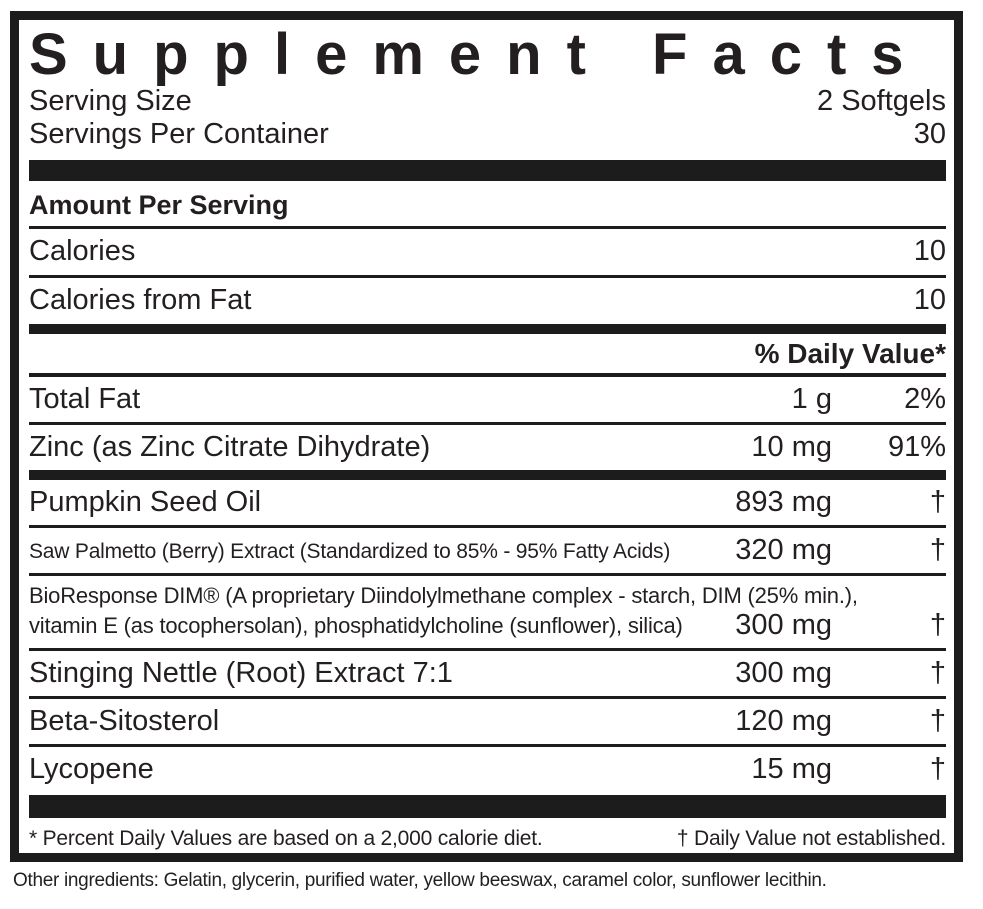  What do you see at coordinates (85, 399) in the screenshot?
I see `nutrient-name: Total Fat` at bounding box center [85, 399].